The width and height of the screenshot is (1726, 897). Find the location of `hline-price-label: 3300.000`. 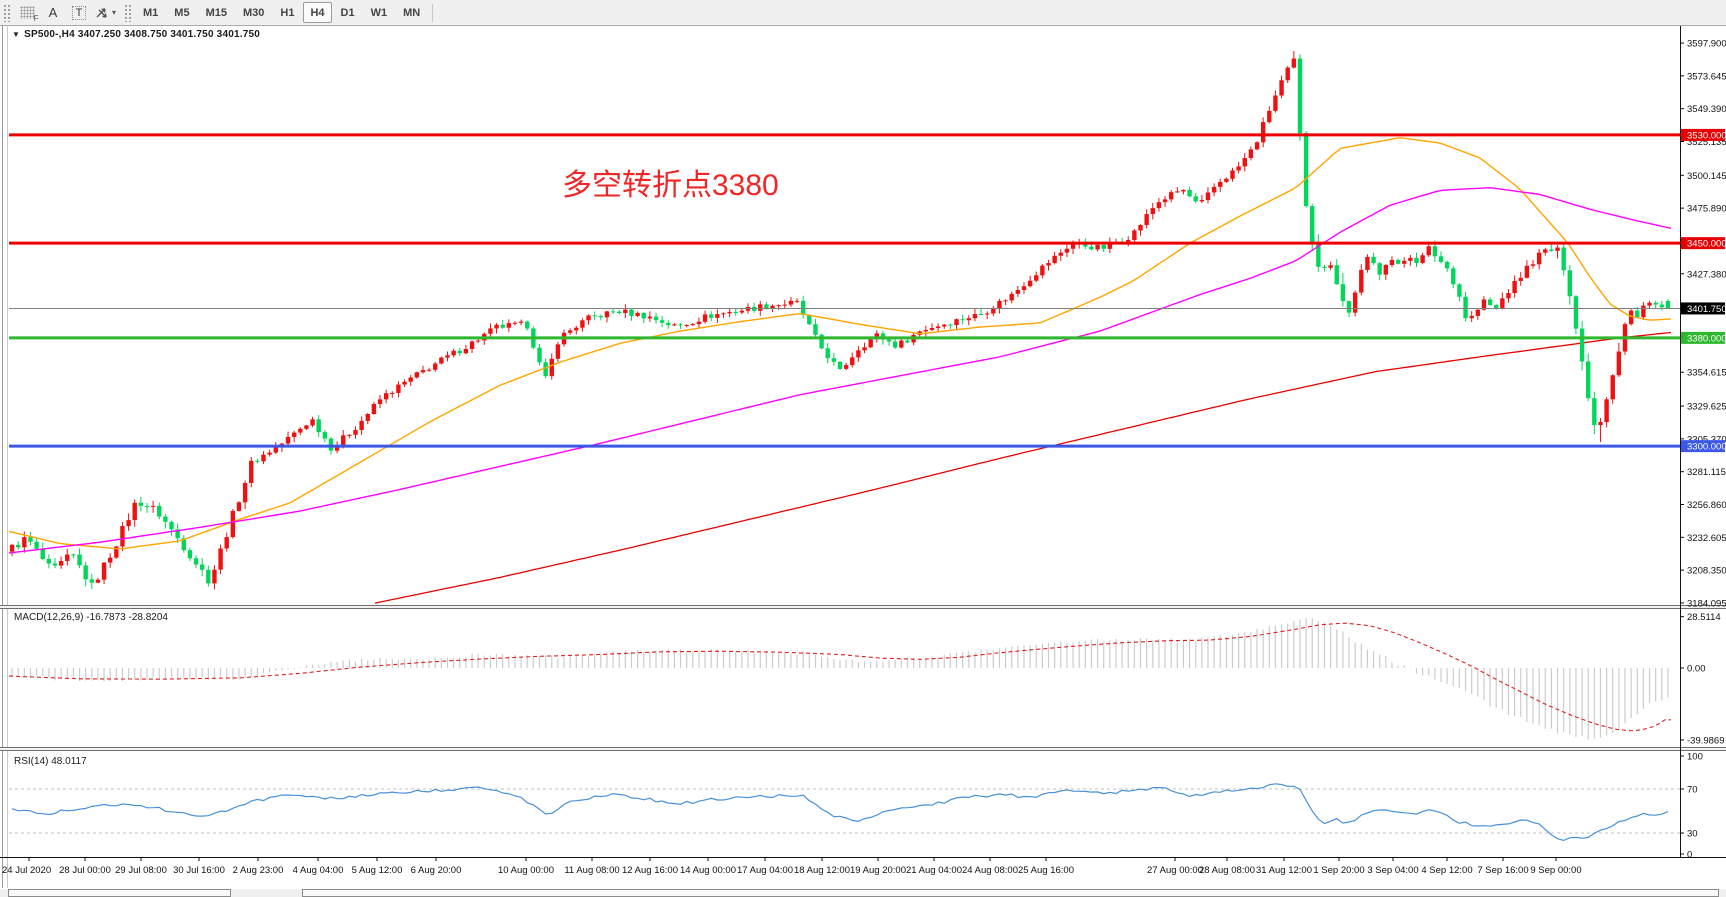

hline-price-label: 3300.000 is located at coordinates (1706, 447).